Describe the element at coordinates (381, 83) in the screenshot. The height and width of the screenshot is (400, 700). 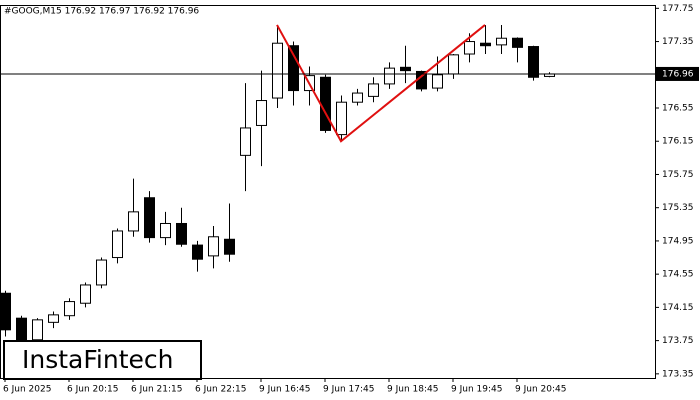
I see `pattern-line` at that location.